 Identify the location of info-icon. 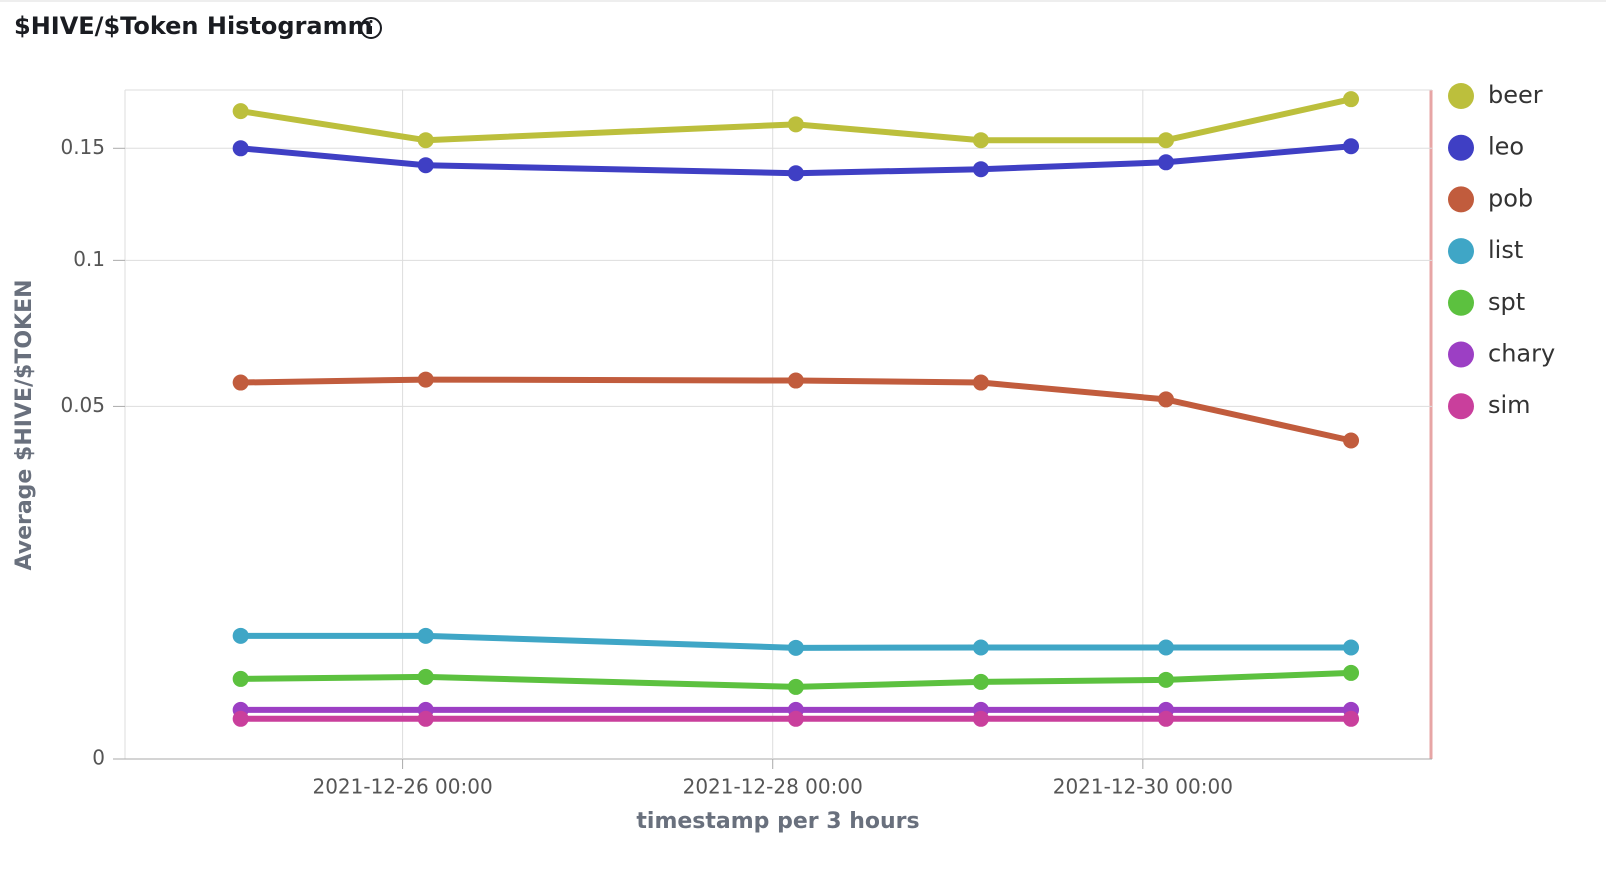
(371, 28).